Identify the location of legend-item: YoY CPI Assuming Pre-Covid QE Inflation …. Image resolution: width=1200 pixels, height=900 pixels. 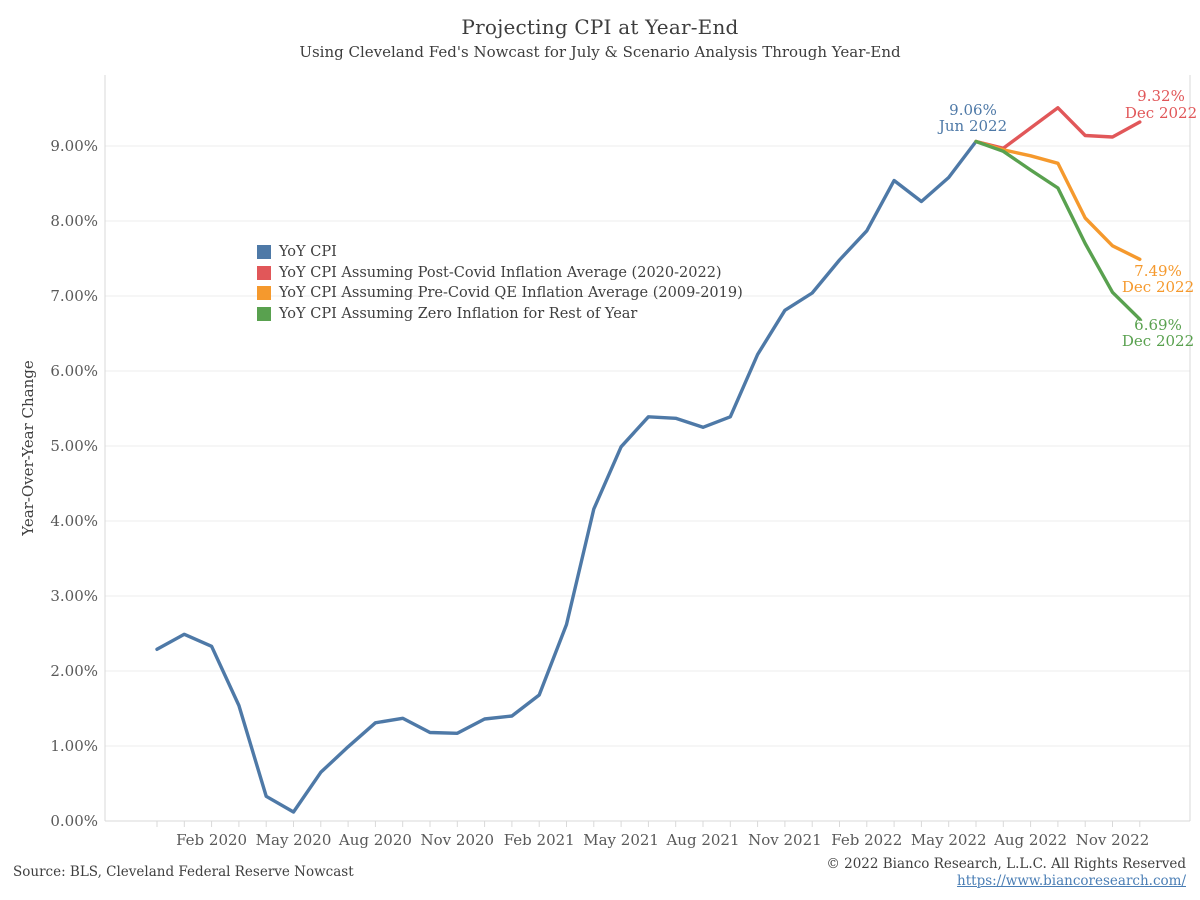
(500, 293).